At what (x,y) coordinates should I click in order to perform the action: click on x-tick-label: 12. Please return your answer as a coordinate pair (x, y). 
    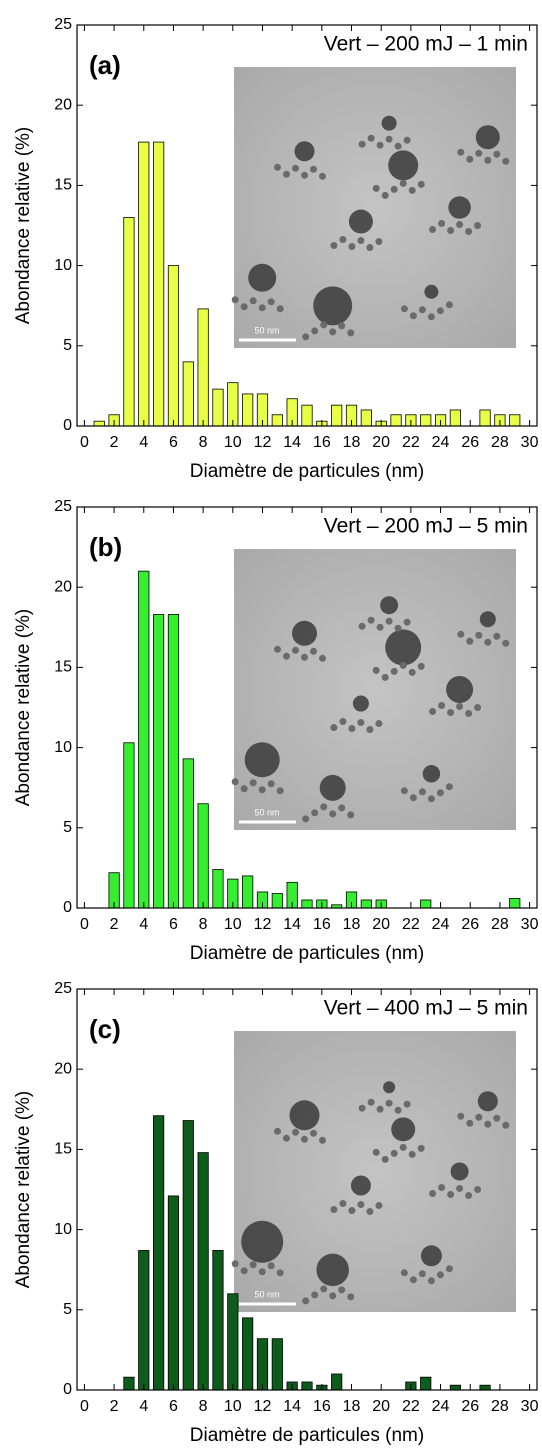
    Looking at the image, I should click on (263, 442).